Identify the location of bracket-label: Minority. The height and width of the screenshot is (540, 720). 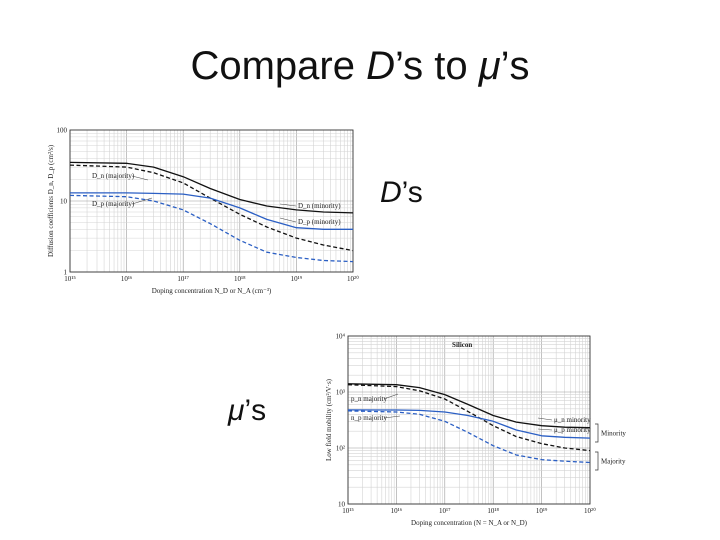
(613, 434).